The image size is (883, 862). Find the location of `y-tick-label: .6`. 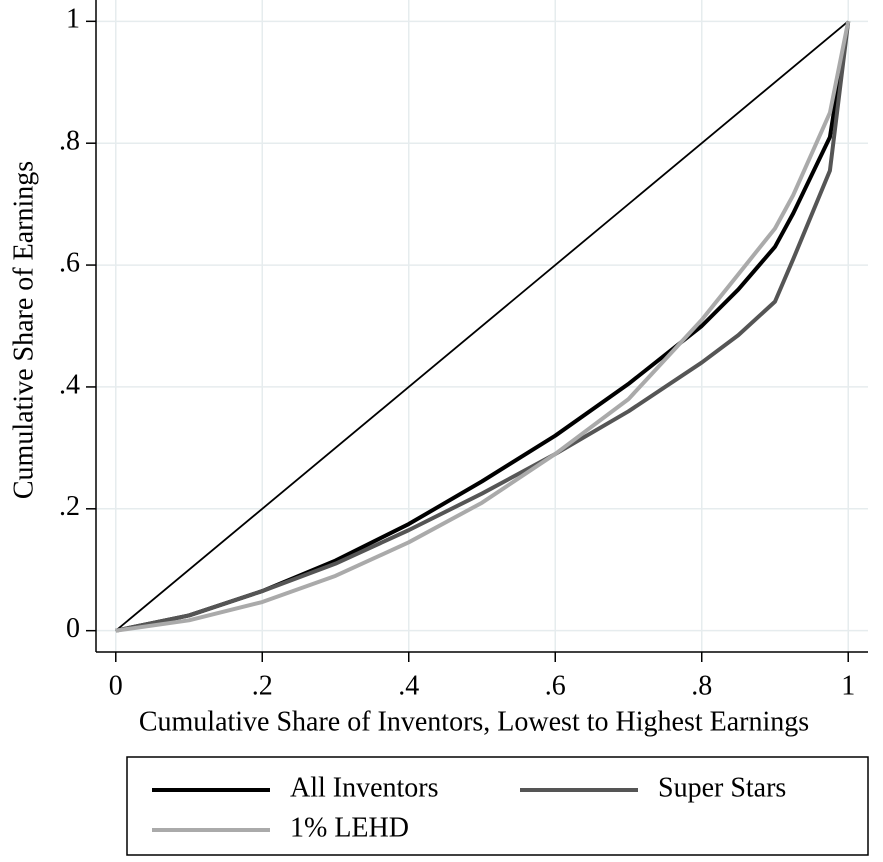

y-tick-label: .6 is located at coordinates (69, 262).